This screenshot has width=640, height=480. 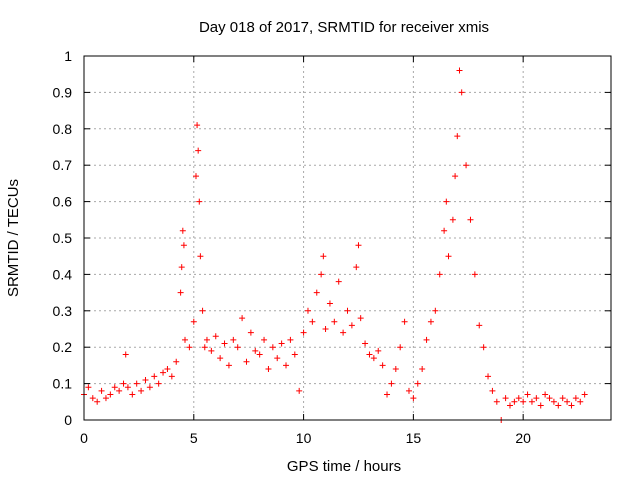 I want to click on y-axis-label: SRMTID / TECUs, so click(x=13, y=238).